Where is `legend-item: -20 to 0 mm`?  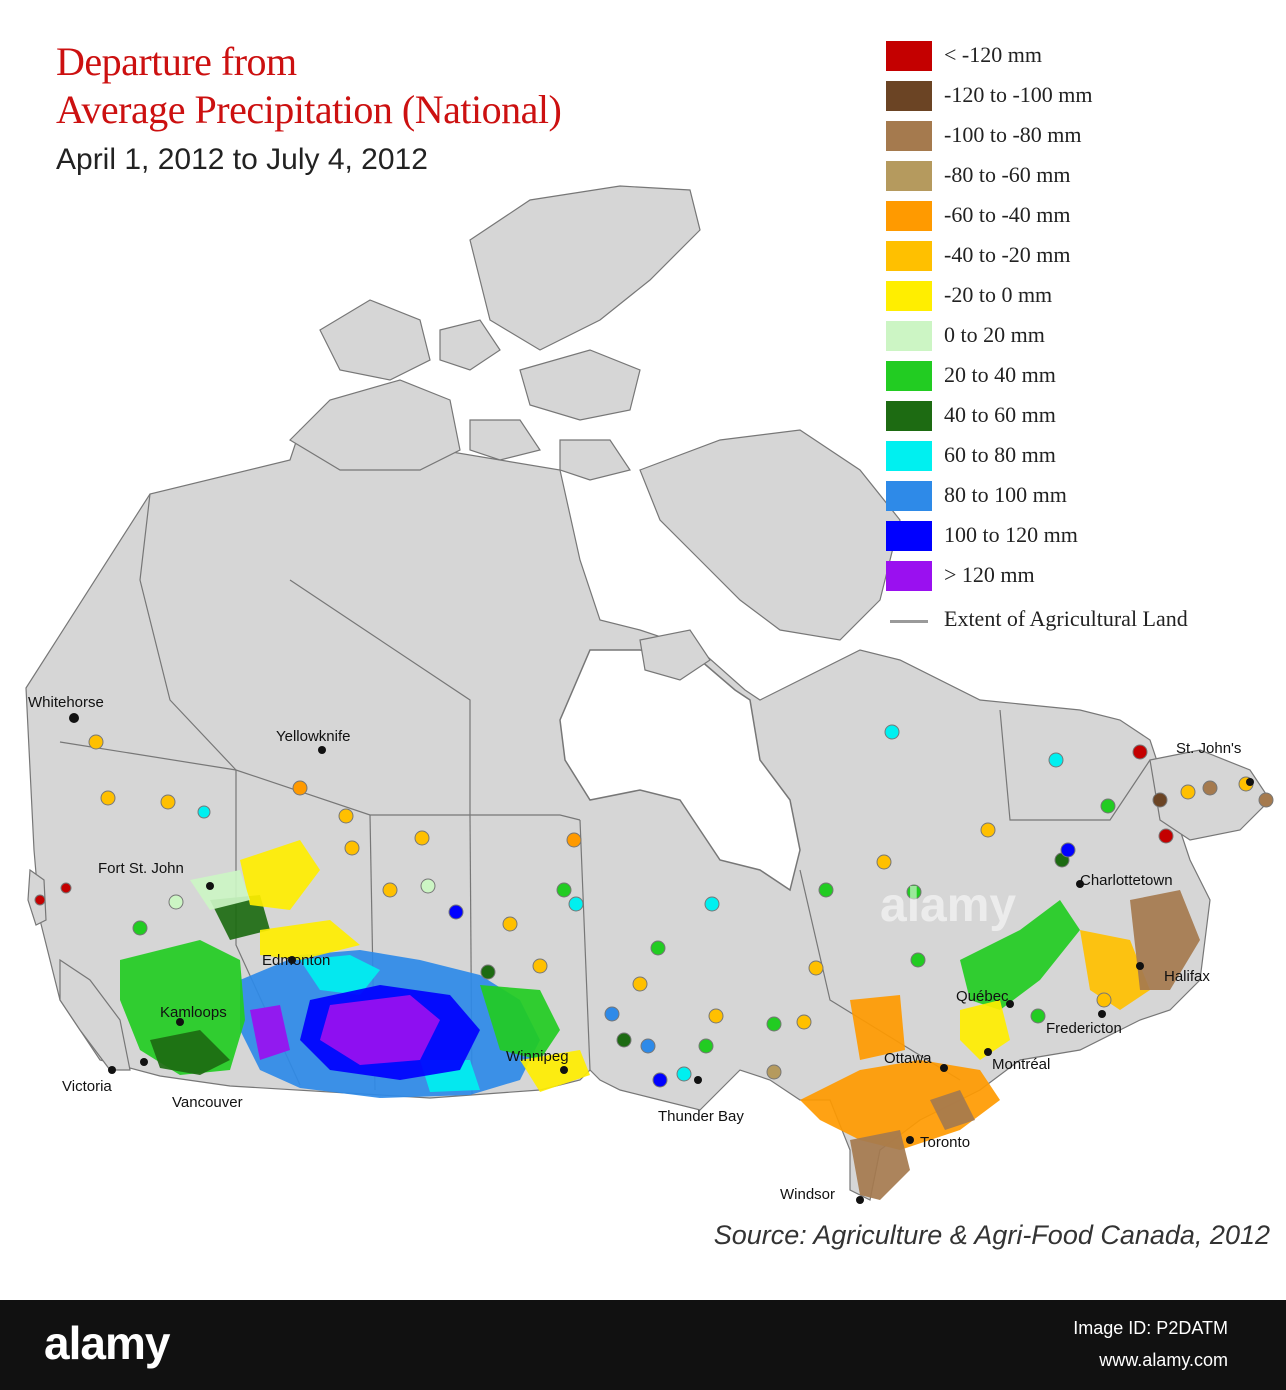 legend-item: -20 to 0 mm is located at coordinates (1086, 296).